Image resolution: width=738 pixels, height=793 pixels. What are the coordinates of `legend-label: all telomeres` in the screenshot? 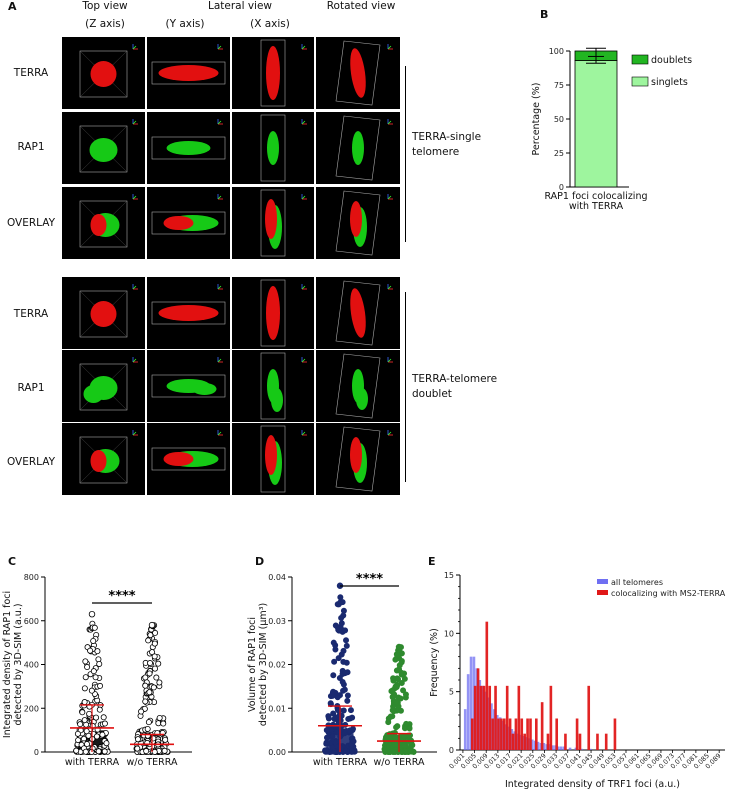 It's located at (637, 582).